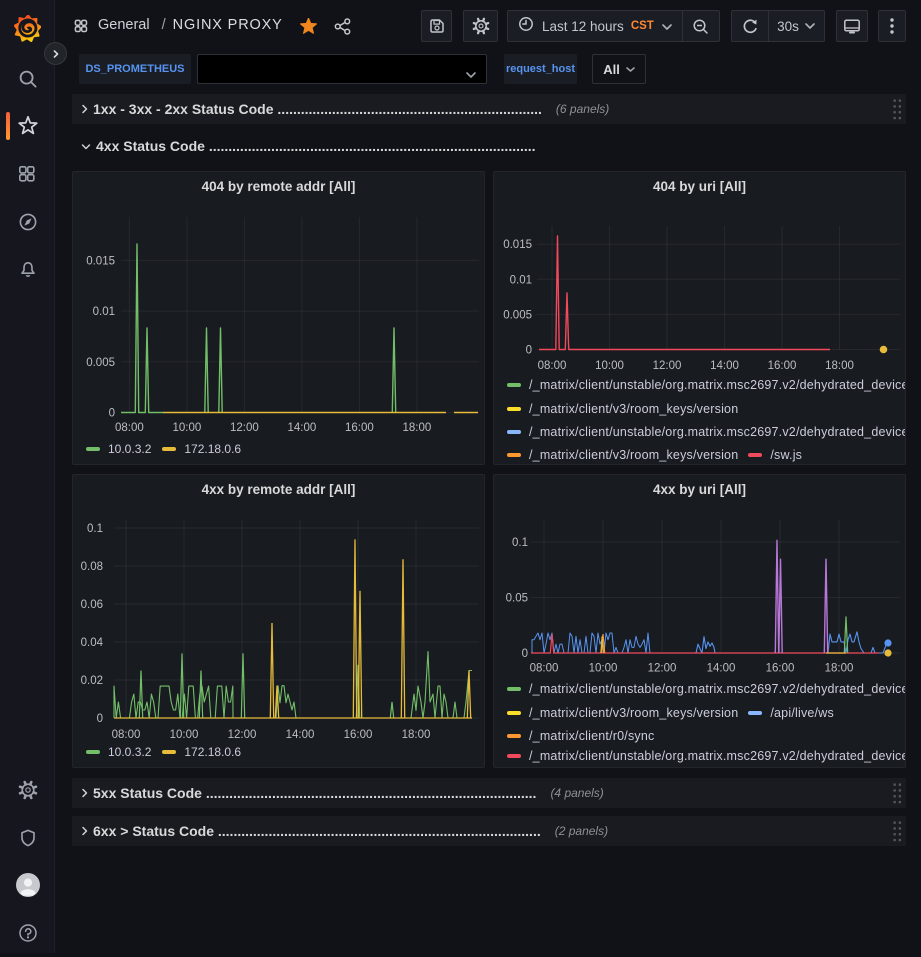 This screenshot has height=957, width=921. What do you see at coordinates (92, 681) in the screenshot?
I see `svg-text: 0.02` at bounding box center [92, 681].